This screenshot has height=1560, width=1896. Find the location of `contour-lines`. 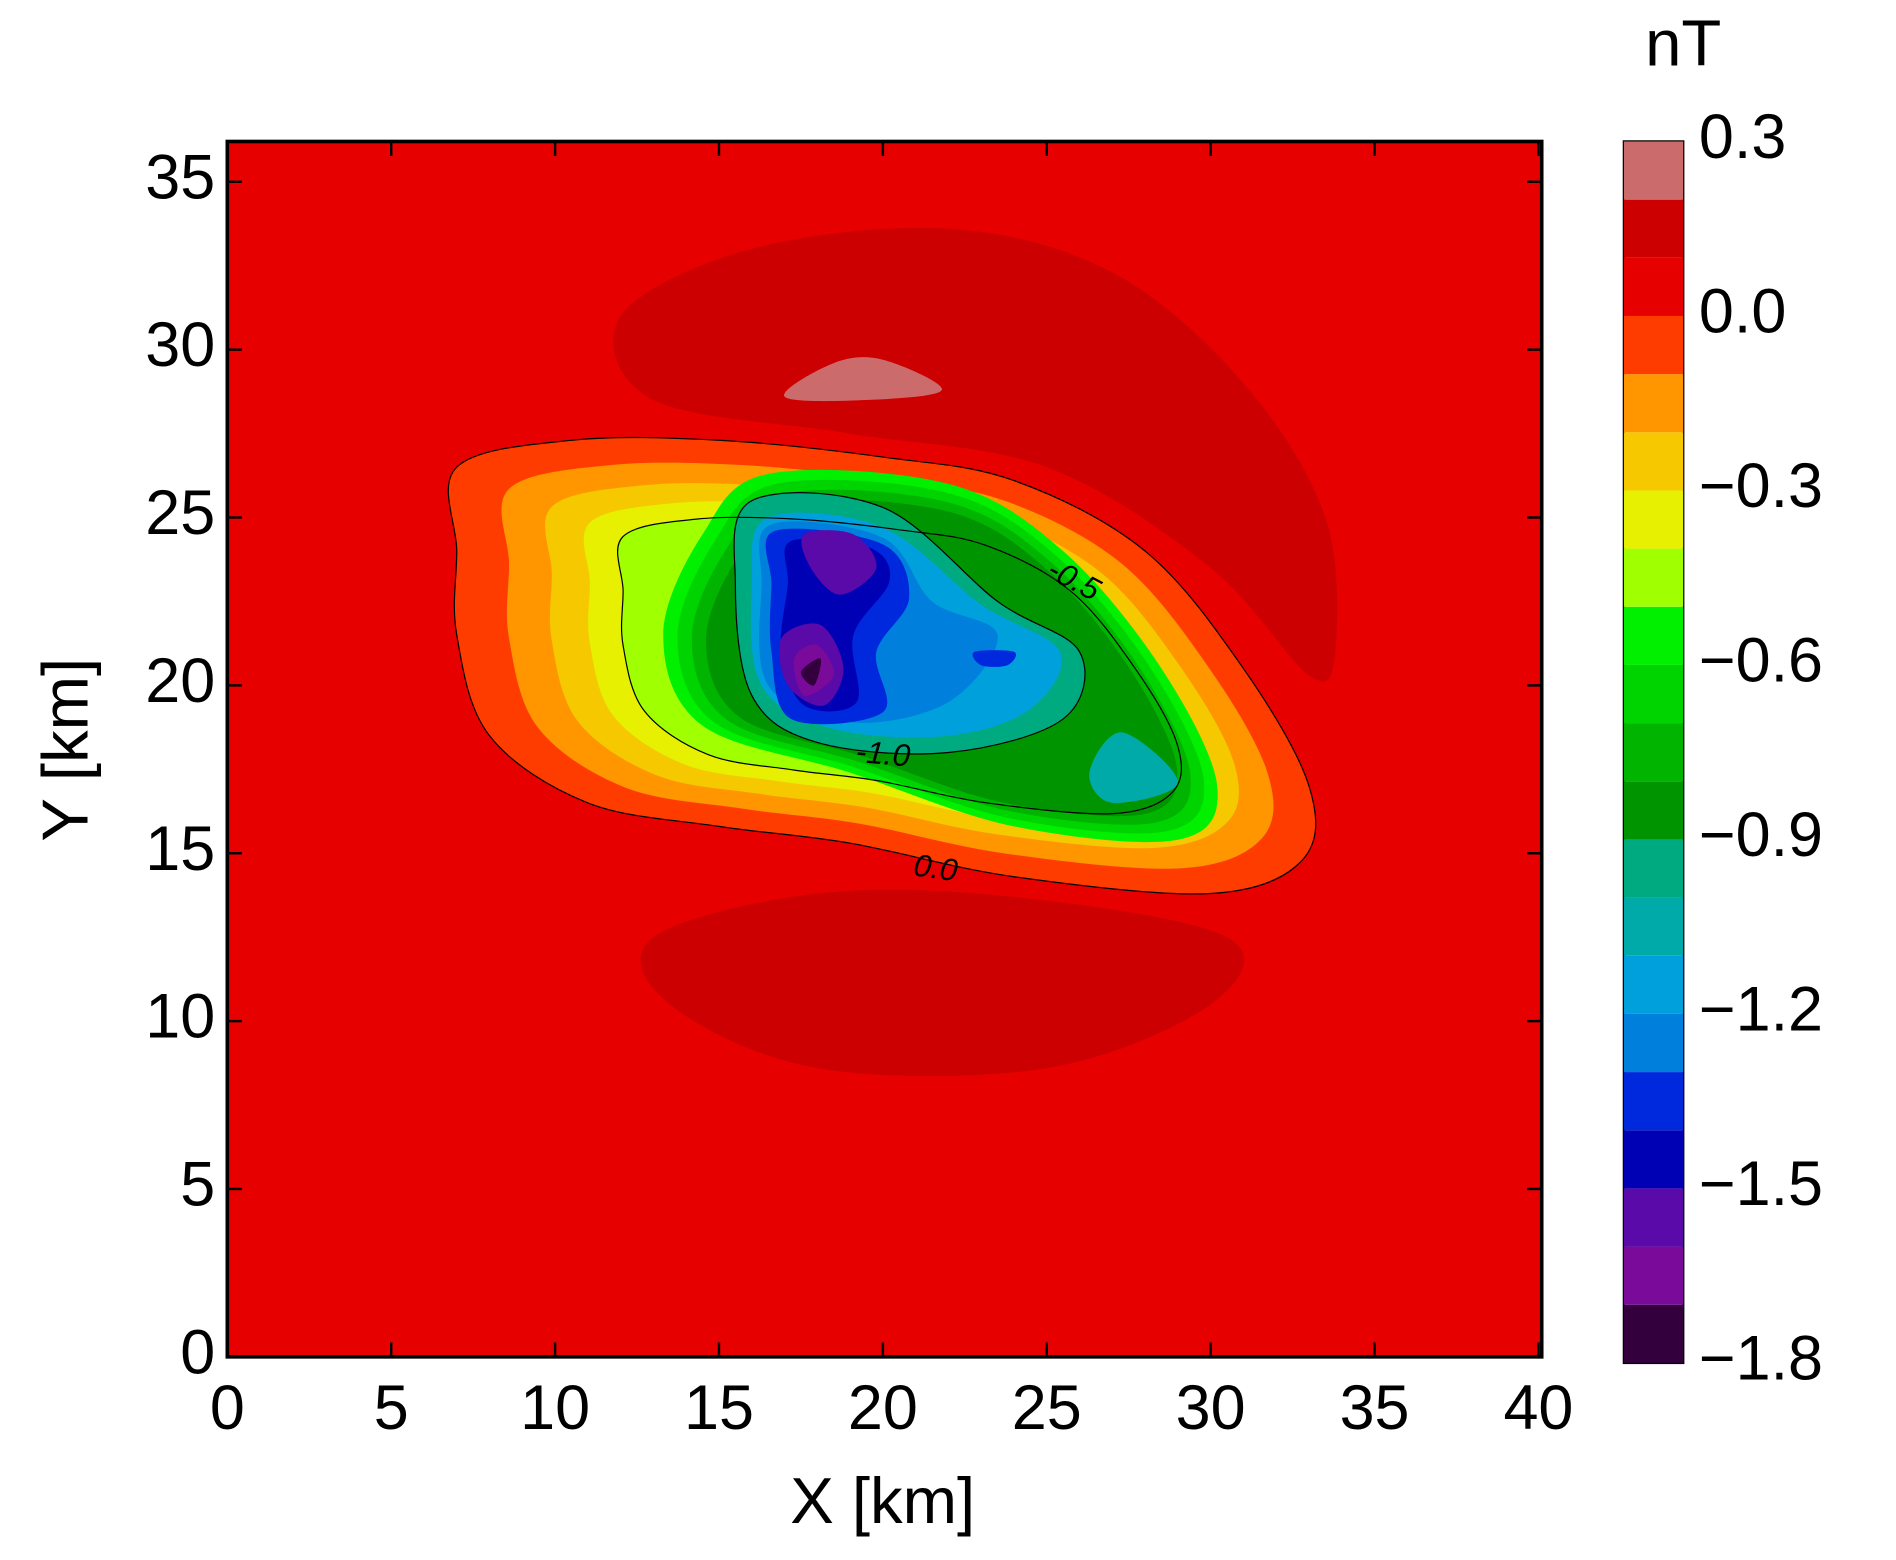

contour-lines is located at coordinates (882, 665).